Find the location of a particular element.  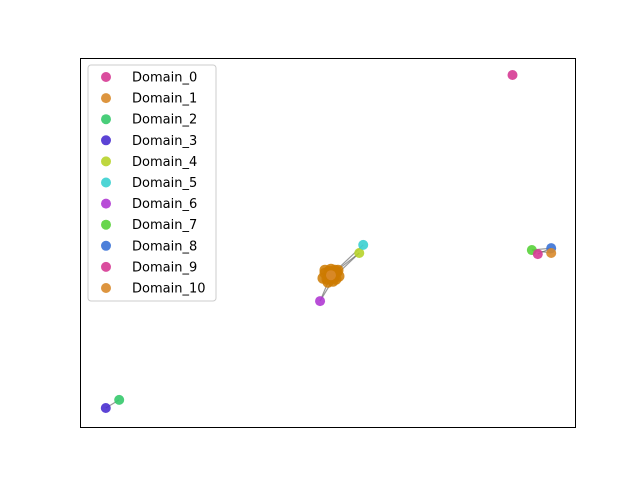

legend-entry-domain-6: Domain_6 is located at coordinates (149, 204).